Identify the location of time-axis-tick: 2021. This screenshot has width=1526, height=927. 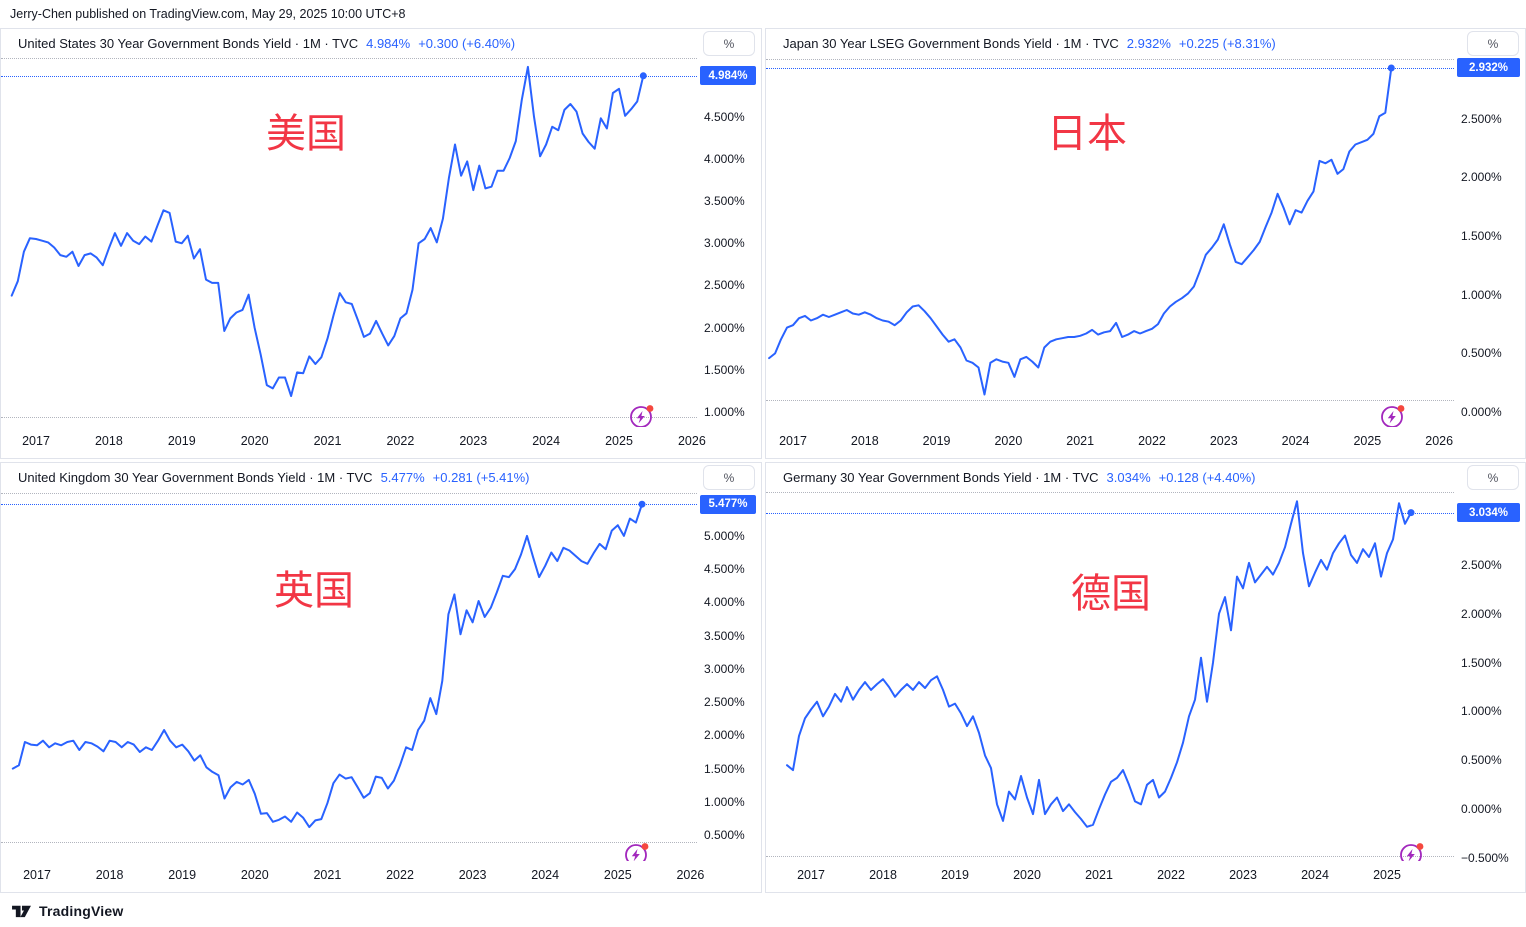
(1099, 875).